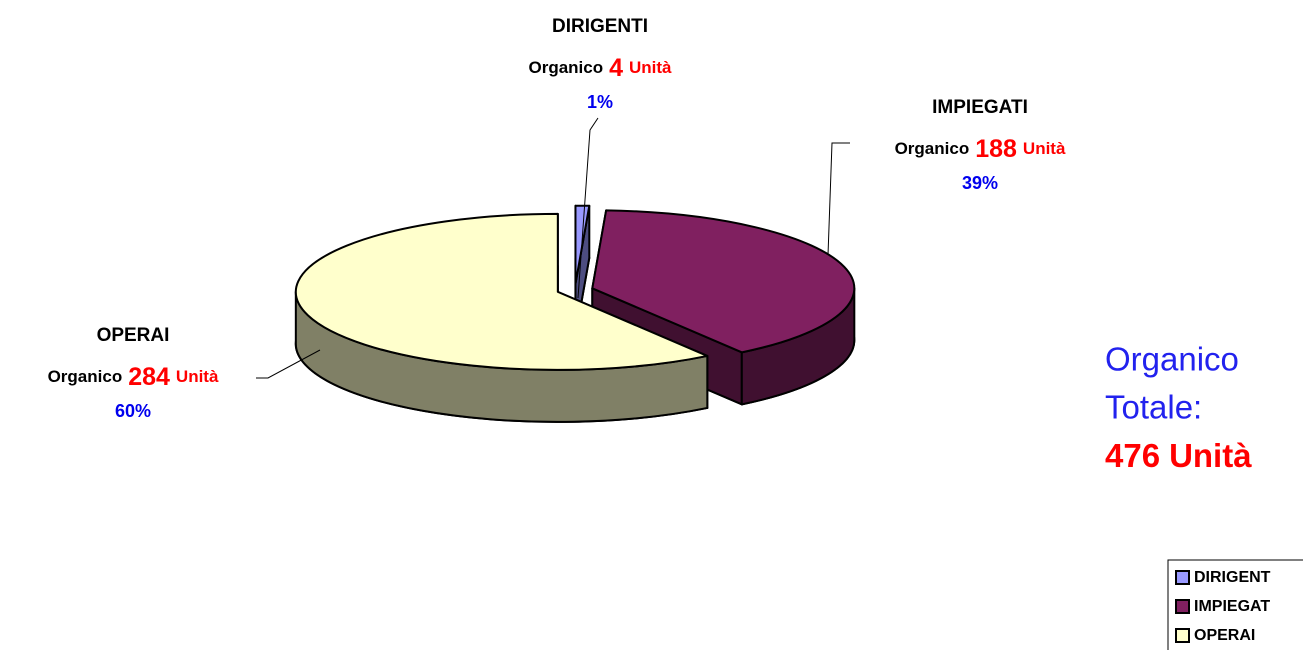 This screenshot has height=650, width=1303. Describe the element at coordinates (996, 149) in the screenshot. I see `count-value: 188` at that location.